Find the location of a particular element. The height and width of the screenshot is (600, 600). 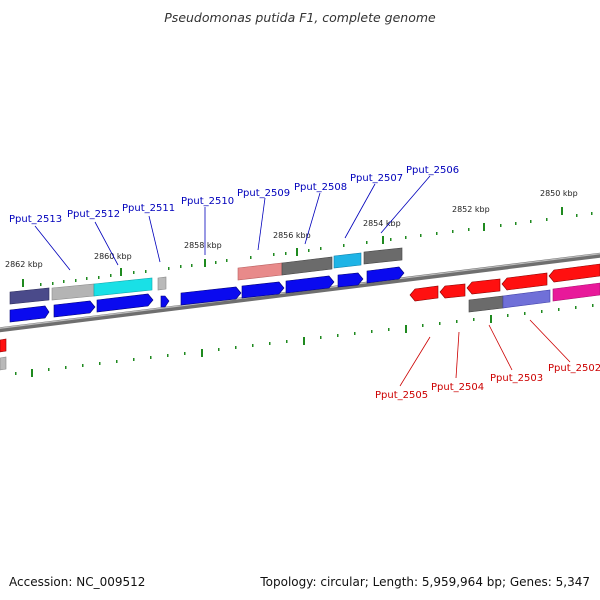

tick-label-2862: 2862 kbp is located at coordinates (24, 264).